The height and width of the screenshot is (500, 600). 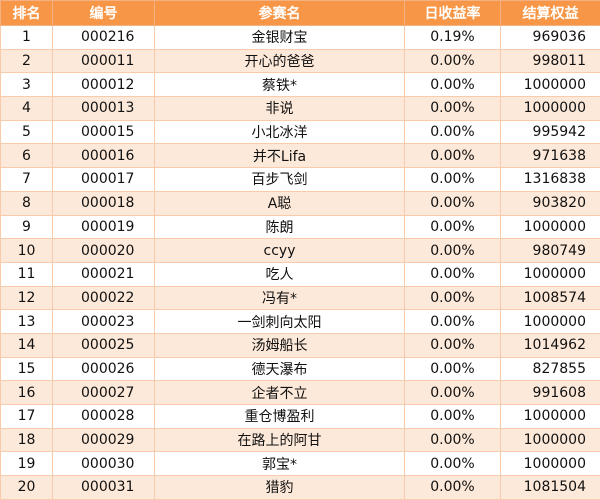 I want to click on code-cell: 000029, so click(x=104, y=440).